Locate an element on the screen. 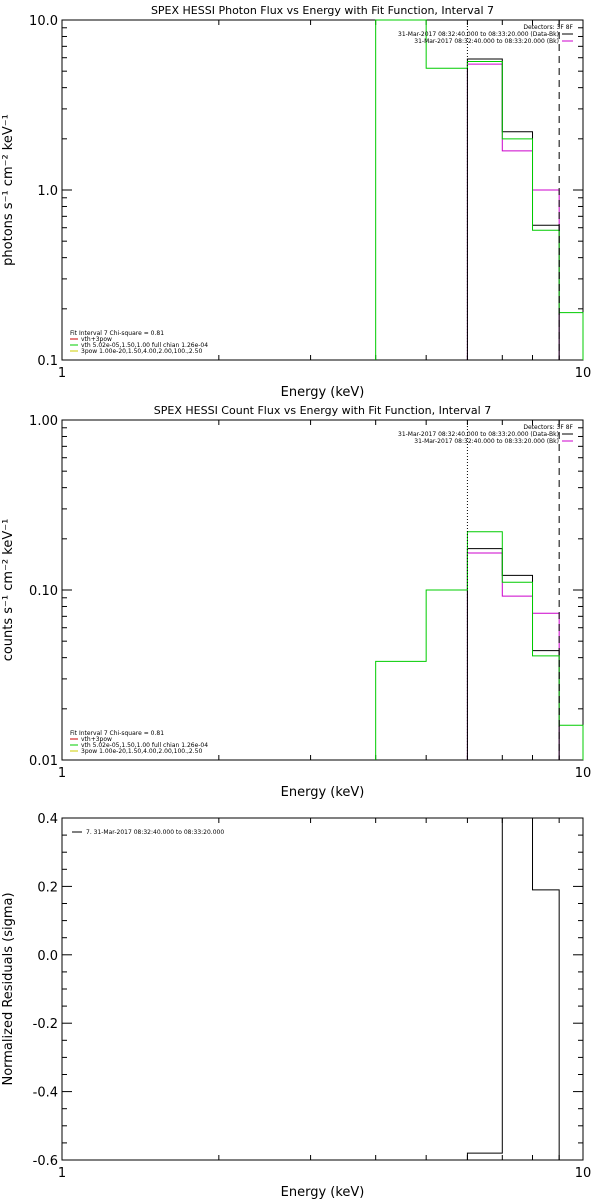  y-tick-label: -0.6 is located at coordinates (45, 1161).